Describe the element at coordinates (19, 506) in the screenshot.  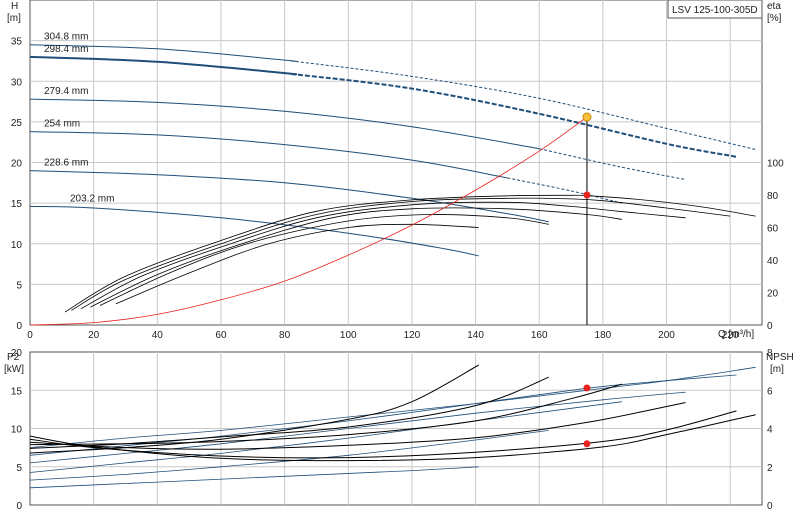
I see `bottom-y-tick-label: 0` at that location.